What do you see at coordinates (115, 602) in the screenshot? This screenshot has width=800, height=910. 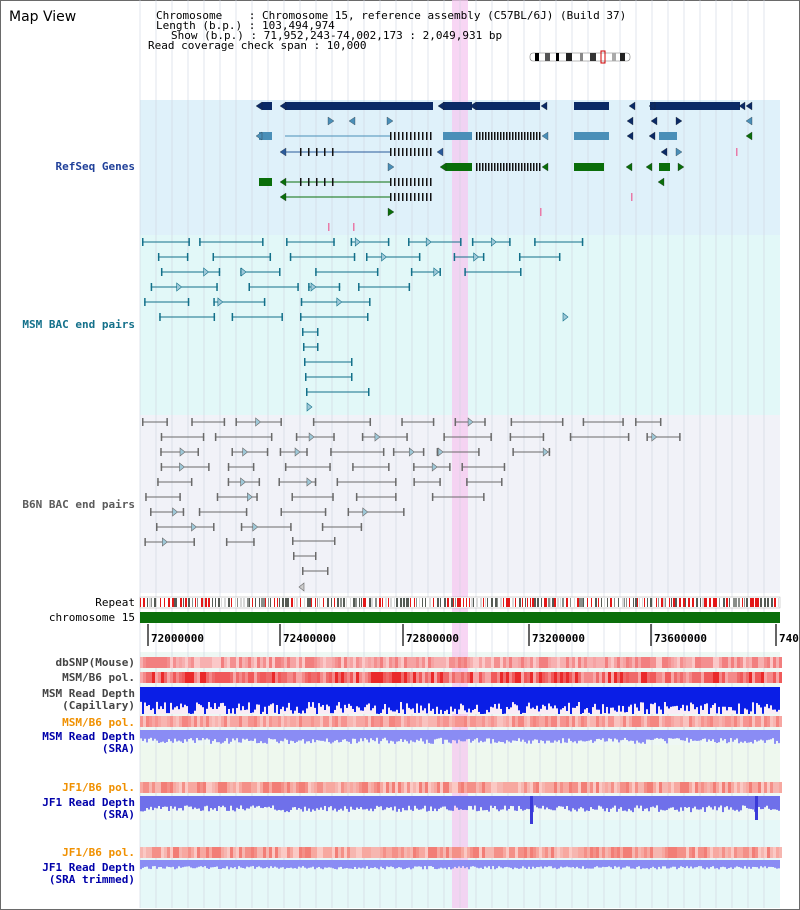 I see `track-label-repeat: Repeat` at bounding box center [115, 602].